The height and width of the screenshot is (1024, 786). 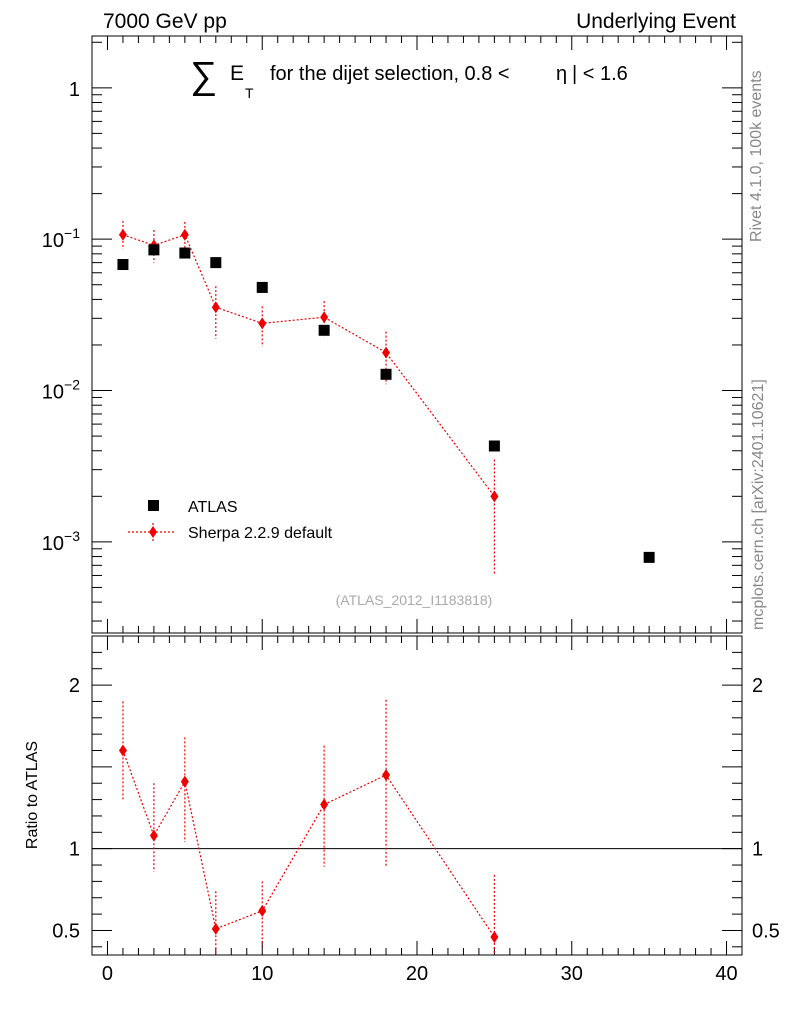 I want to click on ratio-mc-line, so click(x=308, y=844).